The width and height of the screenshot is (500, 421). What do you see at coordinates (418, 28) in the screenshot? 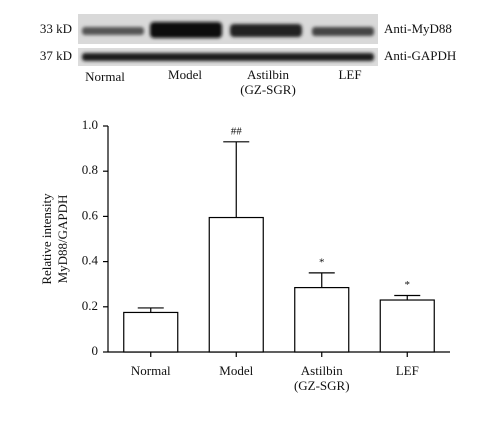
I see `antibody-label: Anti-MyD88` at bounding box center [418, 28].